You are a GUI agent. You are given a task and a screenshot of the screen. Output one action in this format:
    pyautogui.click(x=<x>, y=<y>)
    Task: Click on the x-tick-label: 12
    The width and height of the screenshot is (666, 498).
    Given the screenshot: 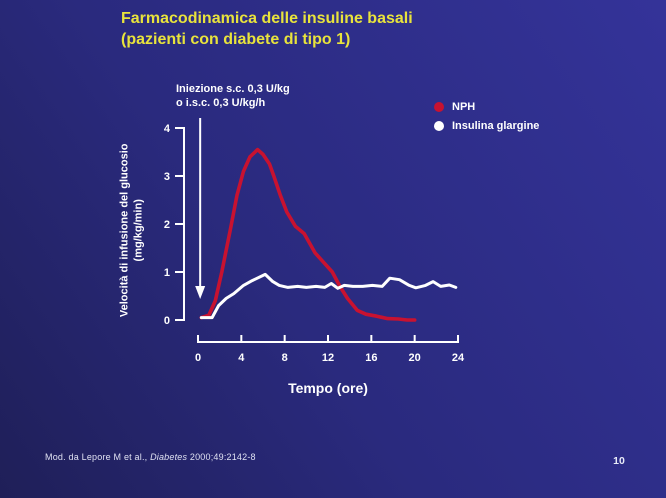 What is the action you would take?
    pyautogui.click(x=328, y=358)
    